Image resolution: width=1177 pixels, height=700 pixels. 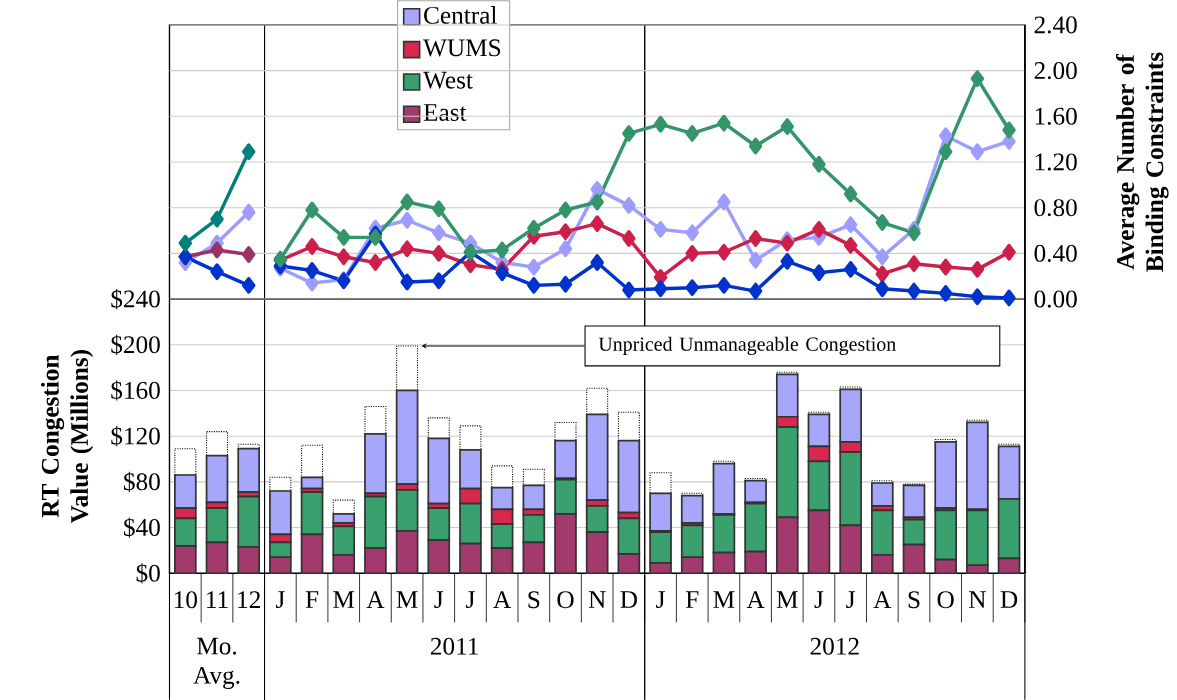 What do you see at coordinates (135, 390) in the screenshot?
I see `y-tick-label: $160` at bounding box center [135, 390].